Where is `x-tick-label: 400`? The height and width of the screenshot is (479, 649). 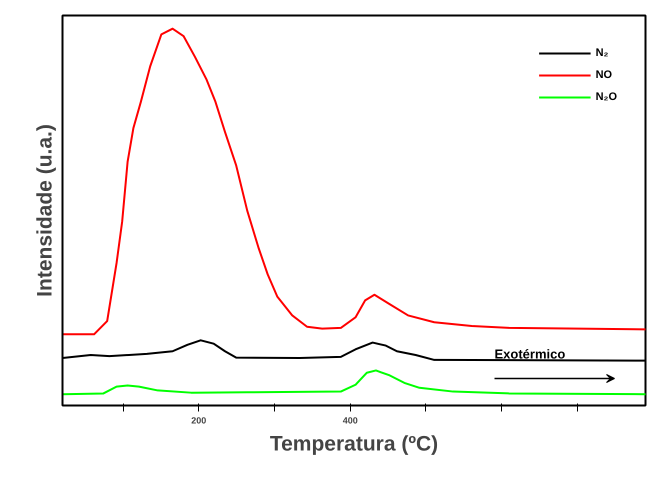 x-tick-label: 400 is located at coordinates (350, 421).